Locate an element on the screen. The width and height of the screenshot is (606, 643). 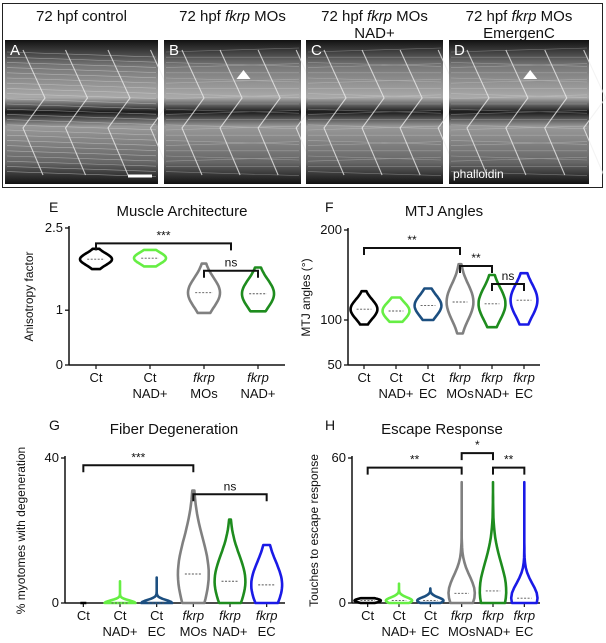
micrograph-title-line2: EmergenC is located at coordinates (519, 33).